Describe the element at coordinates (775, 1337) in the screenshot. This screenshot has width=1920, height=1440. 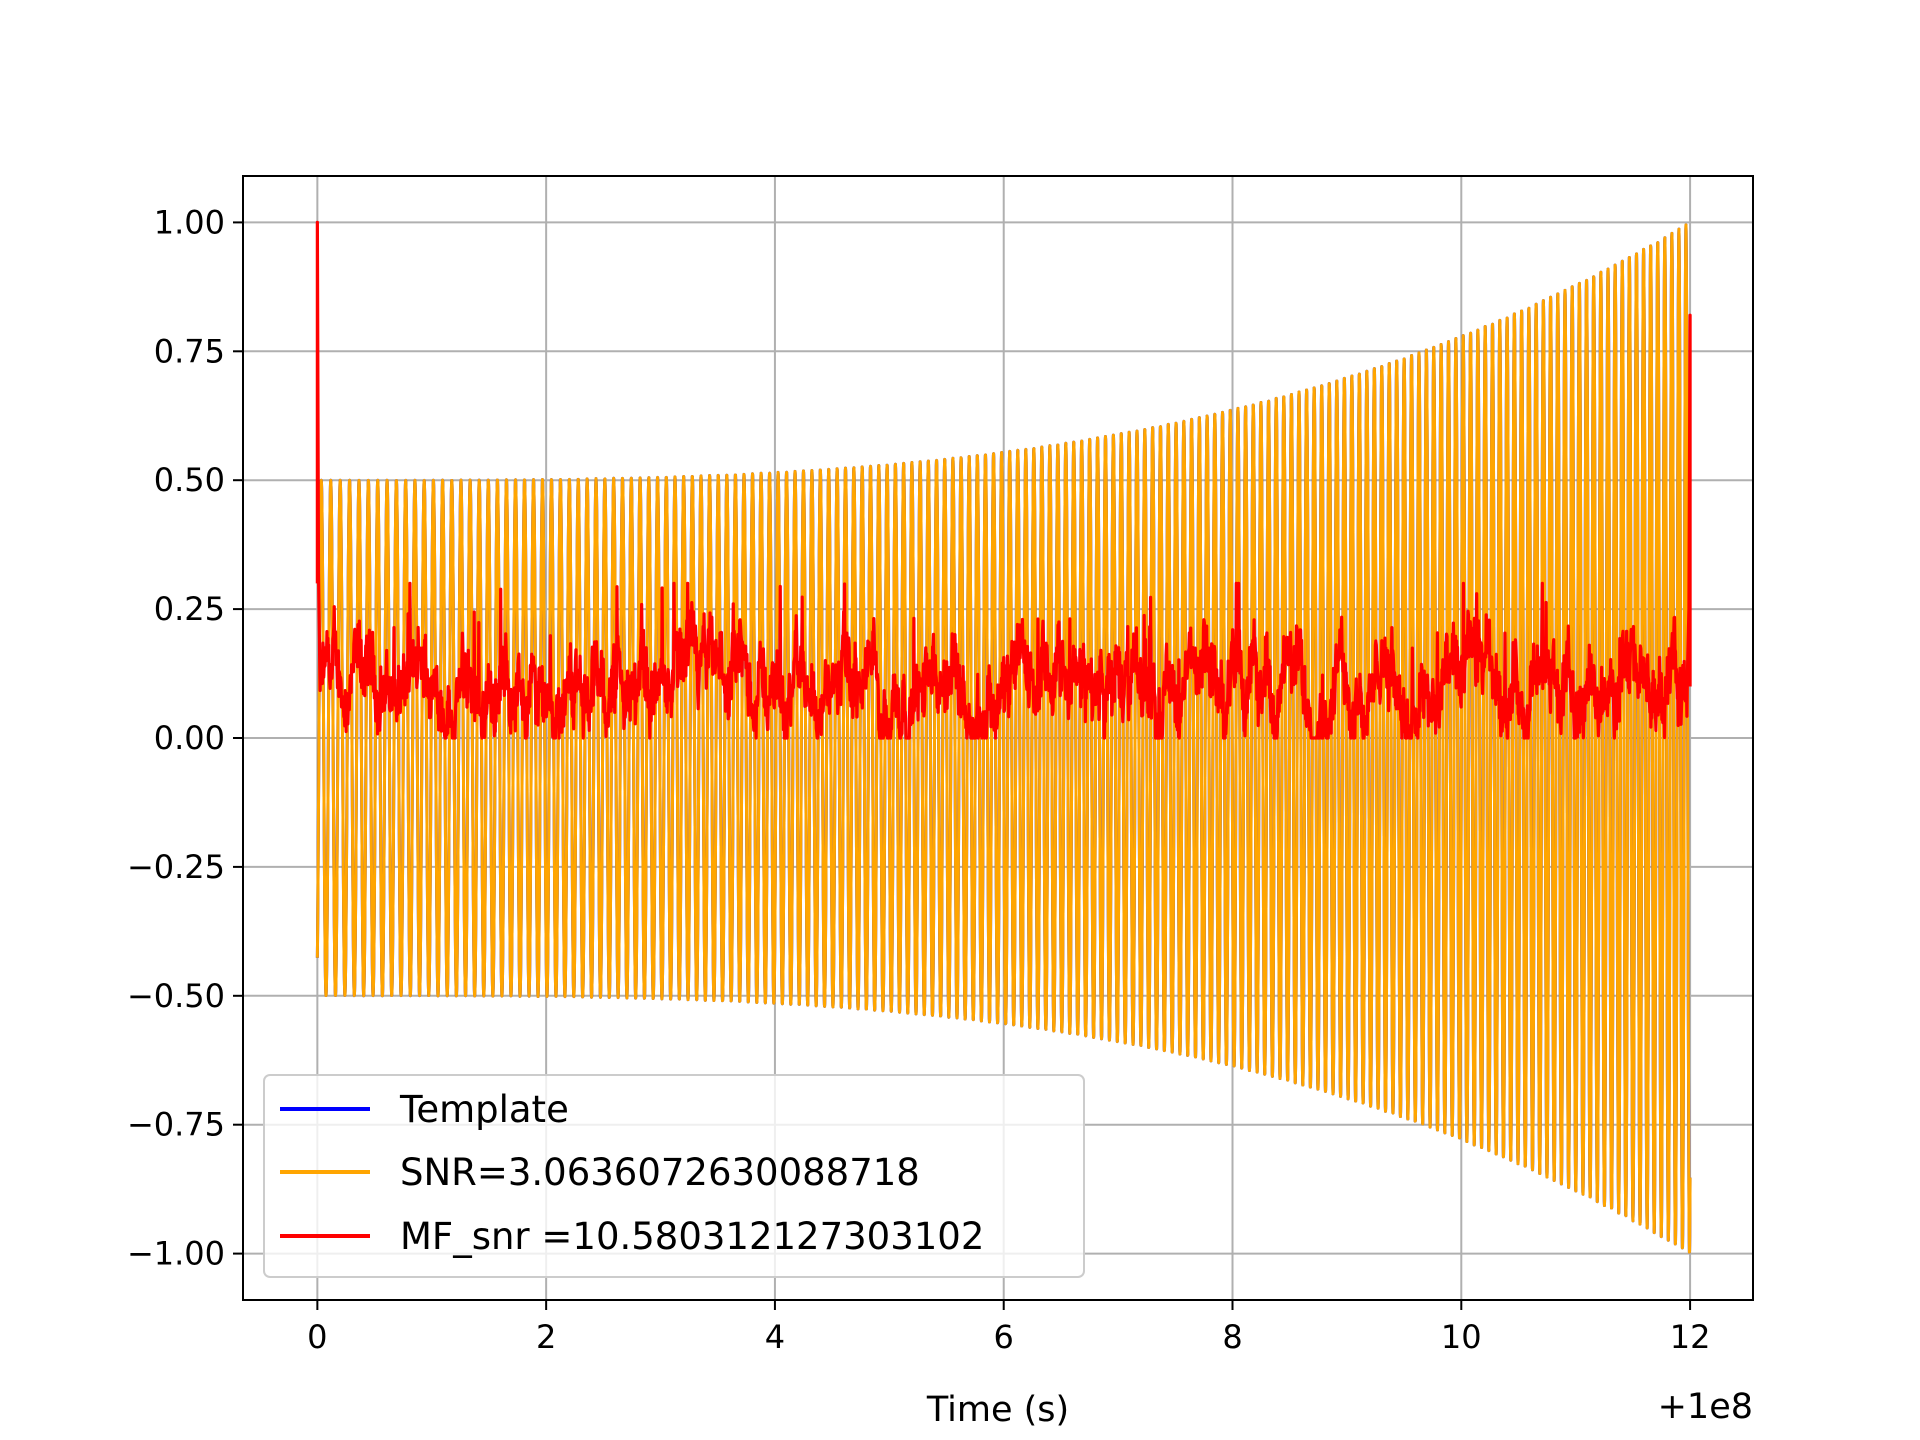
I see `x-tick-label-2: 4` at that location.